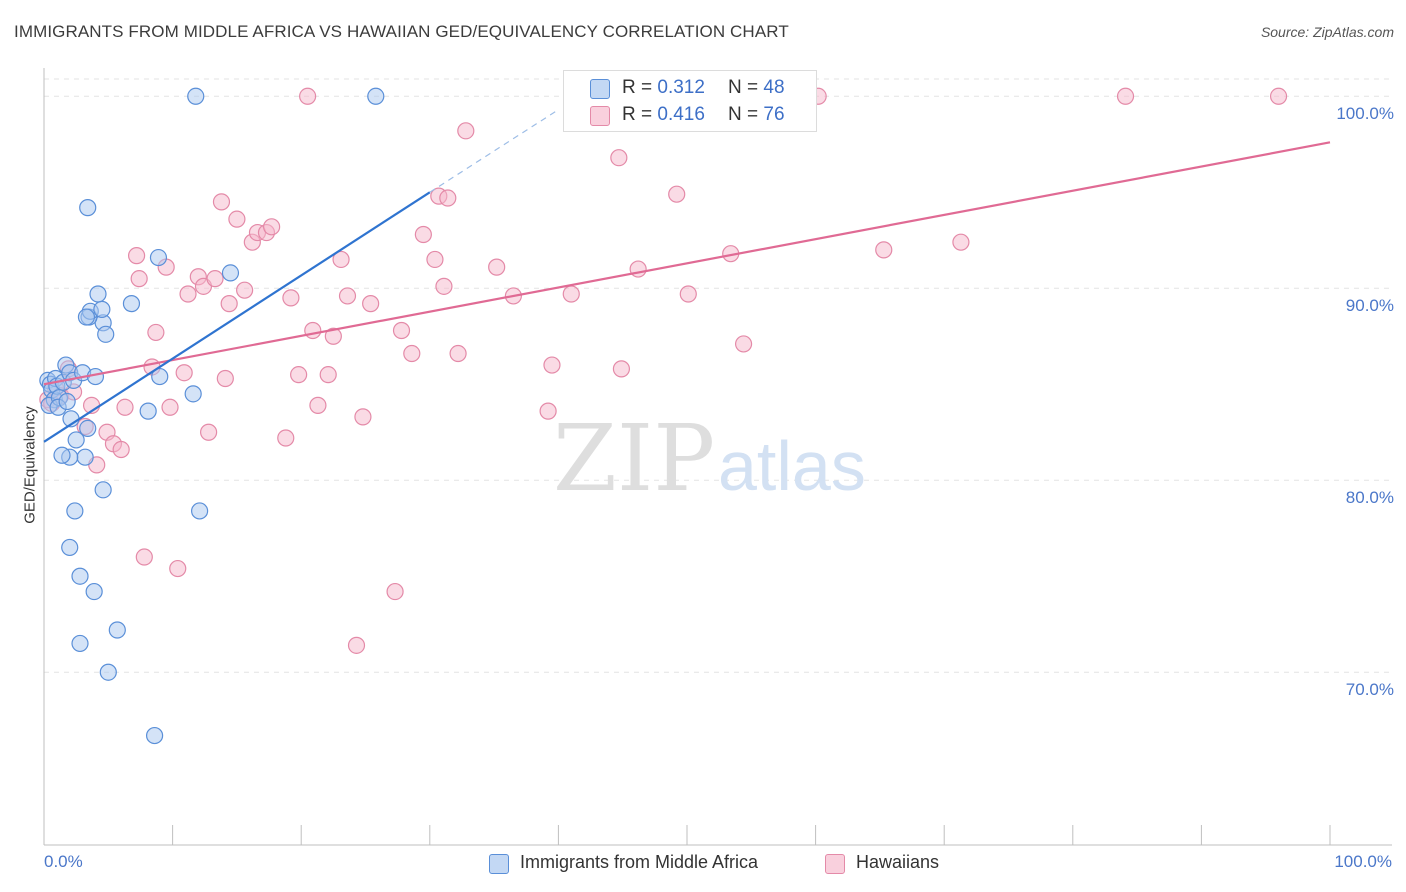 This screenshot has width=1406, height=892. Describe the element at coordinates (663, 87) in the screenshot. I see `legend-r: R = 0.312` at that location.